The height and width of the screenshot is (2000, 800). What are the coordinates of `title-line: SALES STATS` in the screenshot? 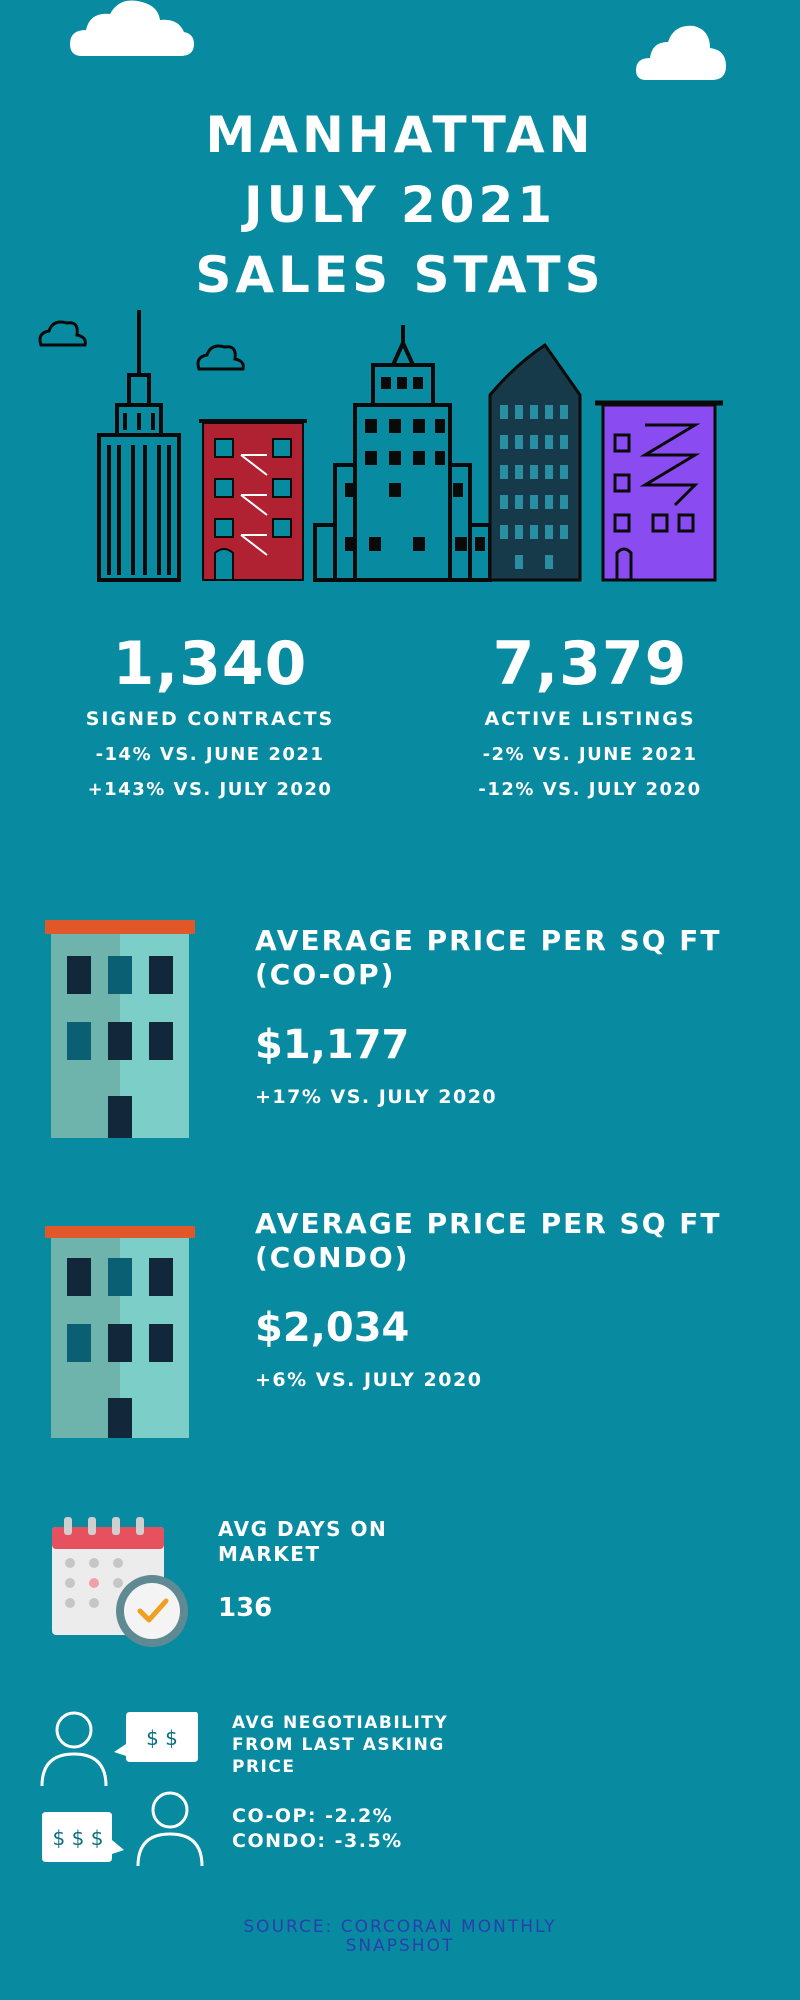 It's located at (400, 275).